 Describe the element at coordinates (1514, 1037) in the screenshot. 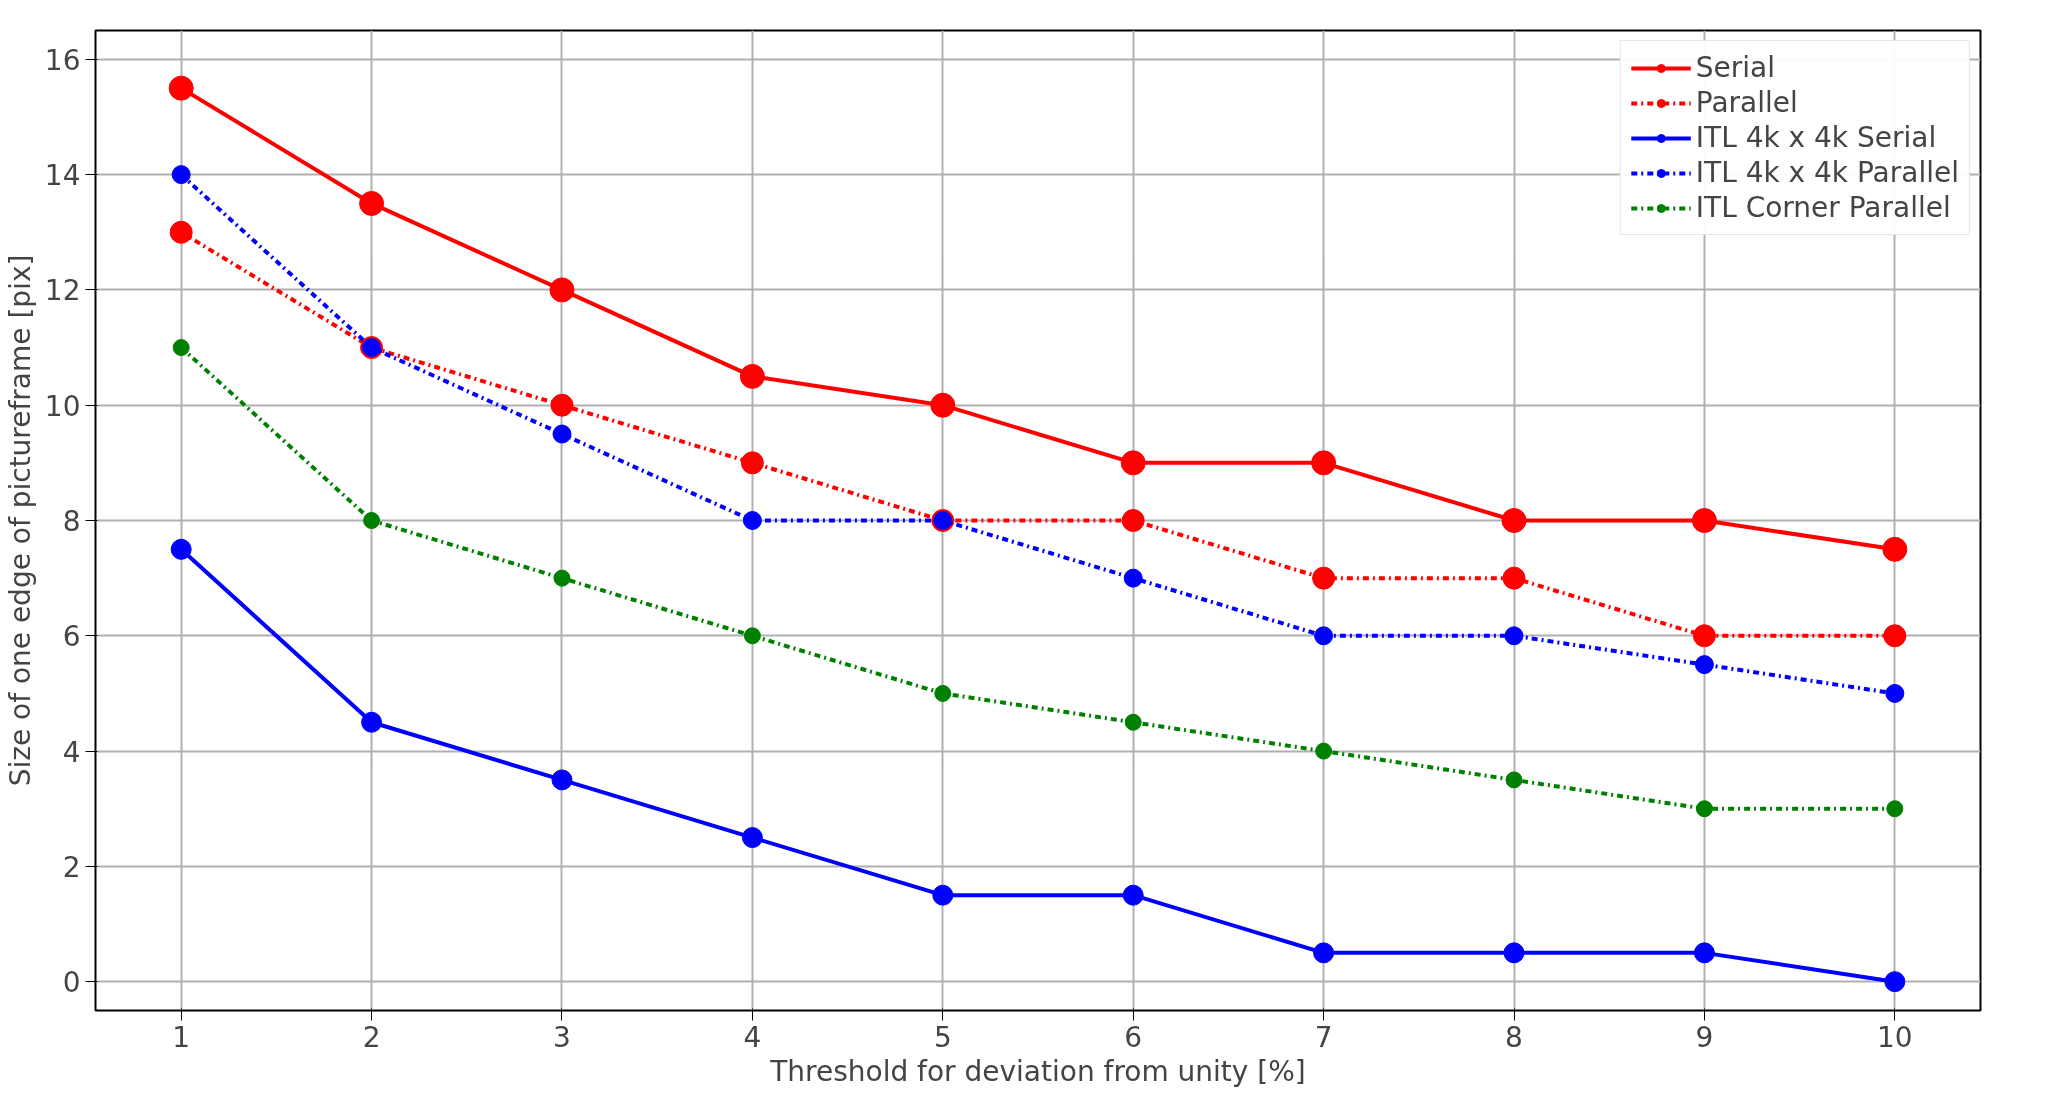

I see `x-tick-label: 8` at that location.